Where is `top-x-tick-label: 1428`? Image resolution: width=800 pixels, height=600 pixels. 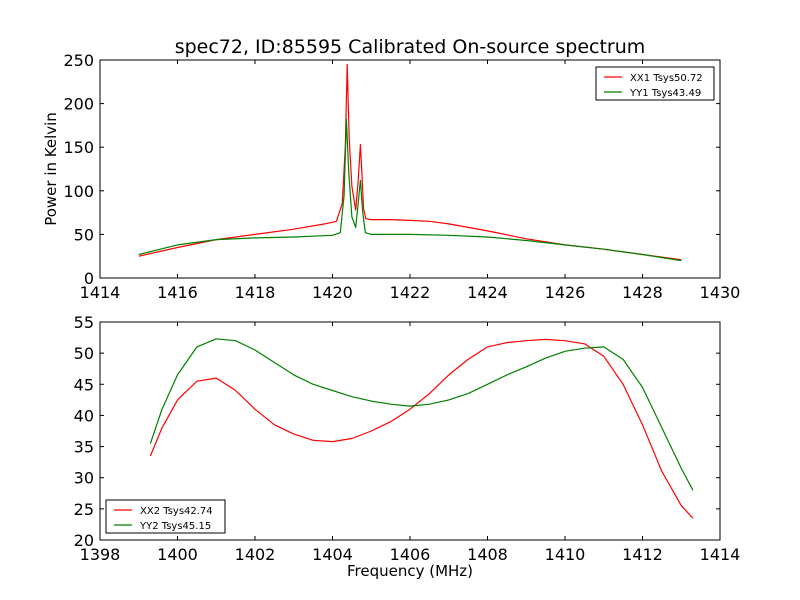 top-x-tick-label: 1428 is located at coordinates (642, 292).